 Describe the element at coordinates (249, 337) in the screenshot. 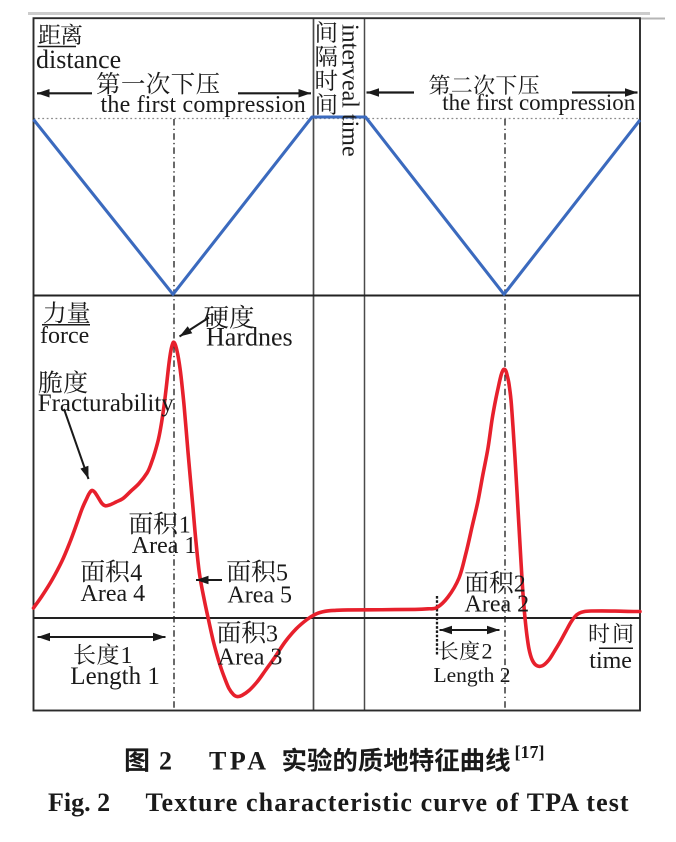

I see `svg-text: Hardnes` at that location.